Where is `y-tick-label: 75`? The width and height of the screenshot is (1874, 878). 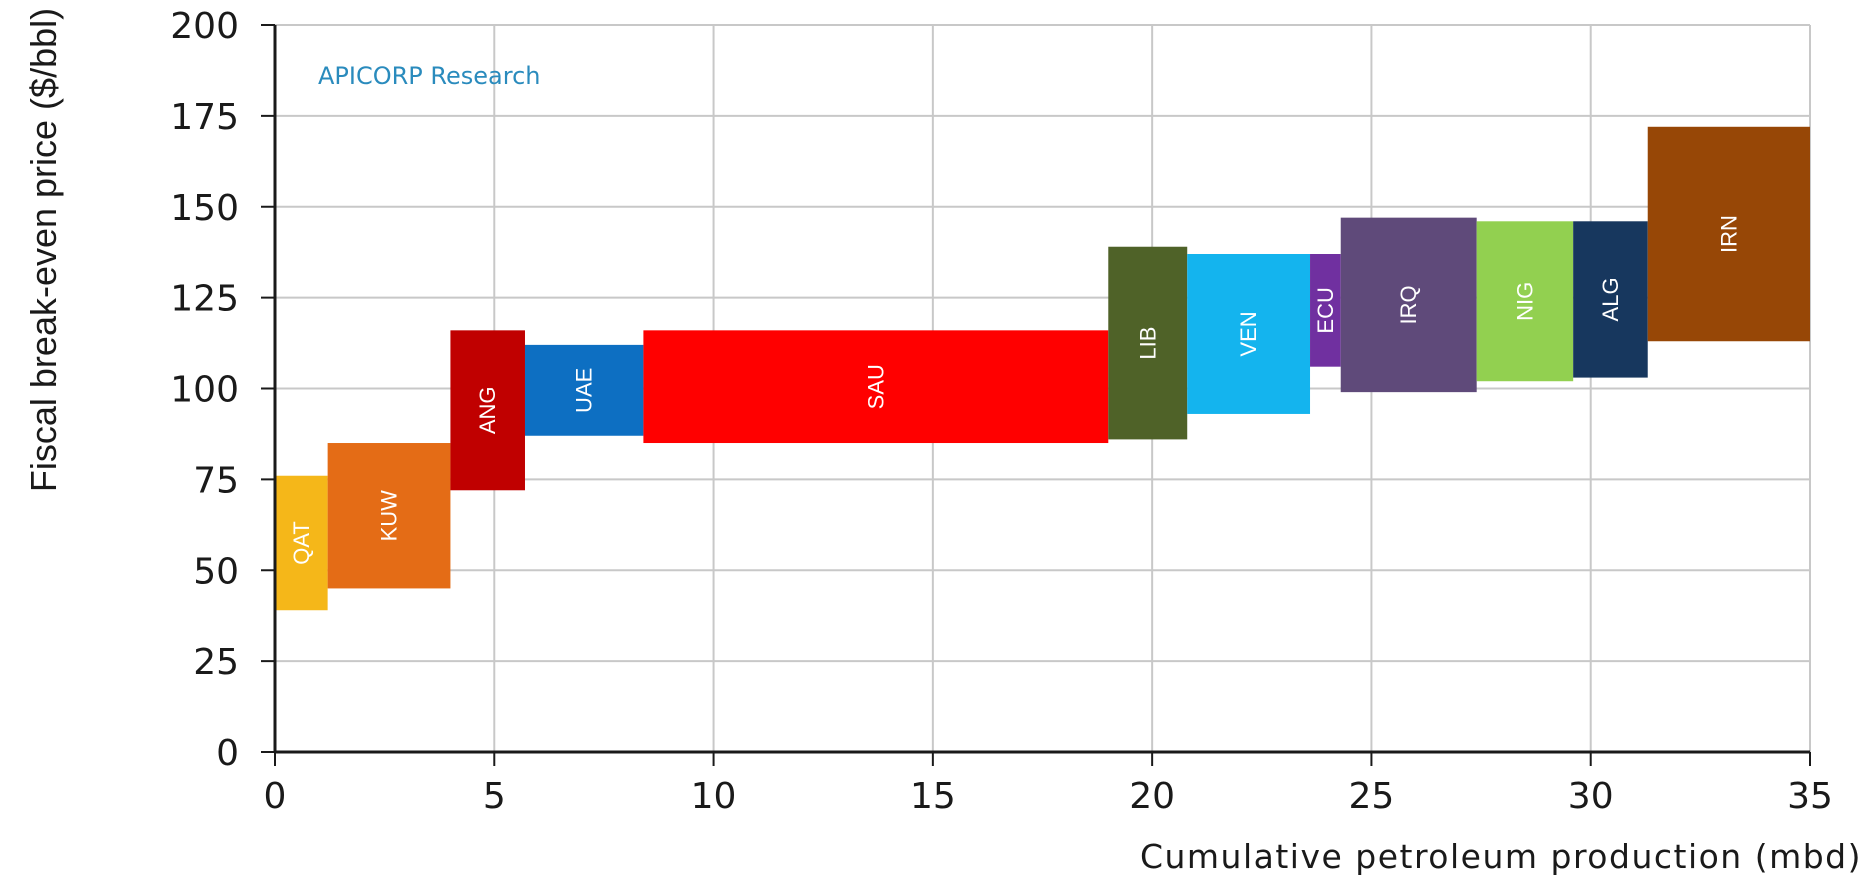 y-tick-label: 75 is located at coordinates (216, 480).